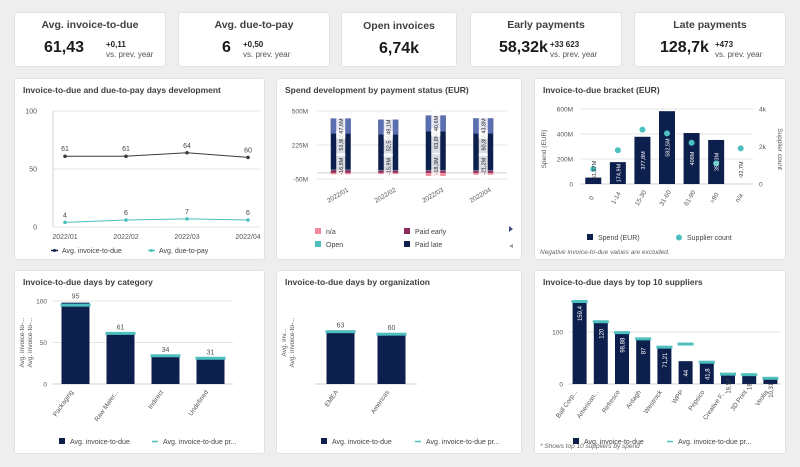 Image resolution: width=800 pixels, height=467 pixels. What do you see at coordinates (156, 220) in the screenshot?
I see `series-line-due-to-pay` at bounding box center [156, 220].